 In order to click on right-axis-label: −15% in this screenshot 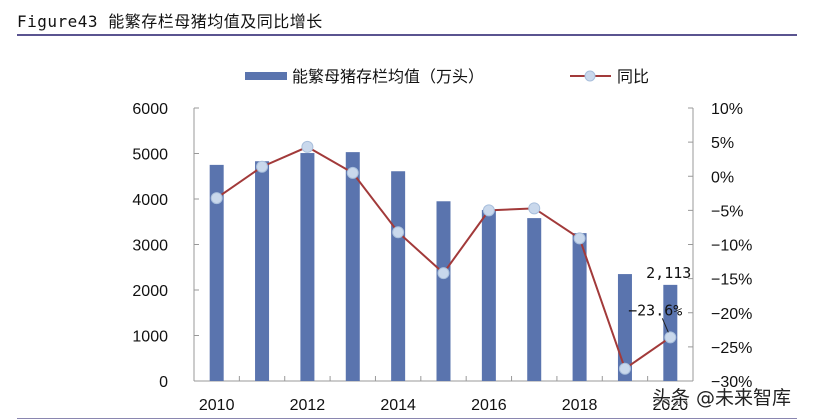, I will do `click(731, 280)`.